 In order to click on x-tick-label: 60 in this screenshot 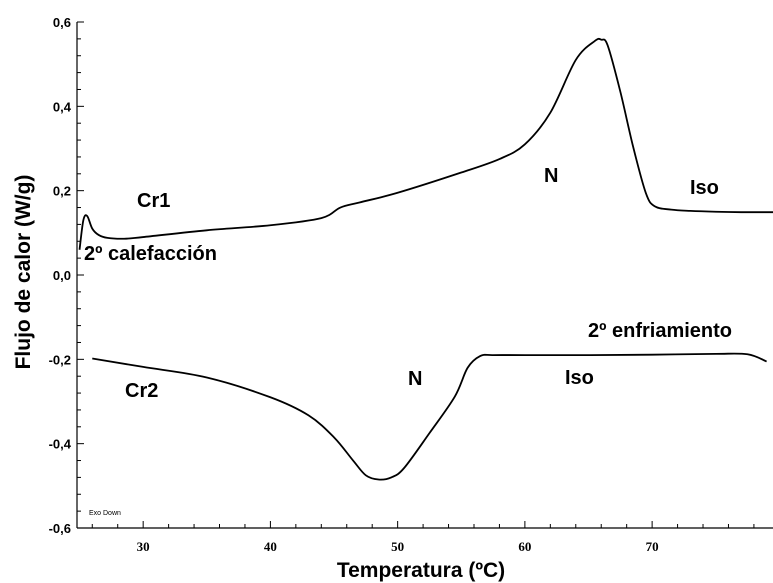, I will do `click(524, 546)`.